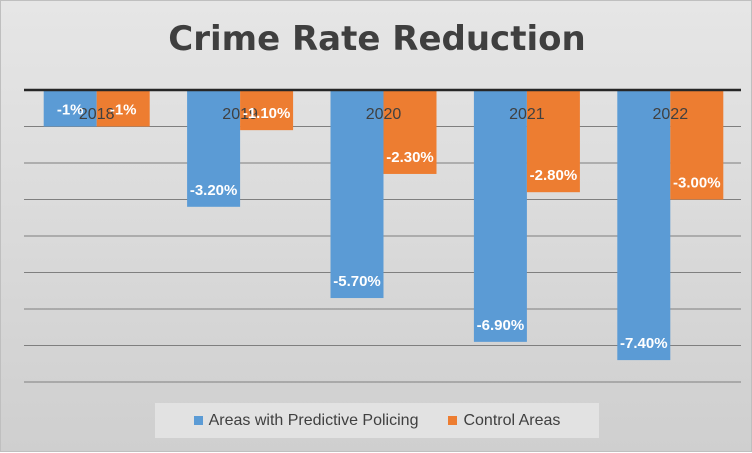  Describe the element at coordinates (671, 114) in the screenshot. I see `category-label: 2022` at that location.